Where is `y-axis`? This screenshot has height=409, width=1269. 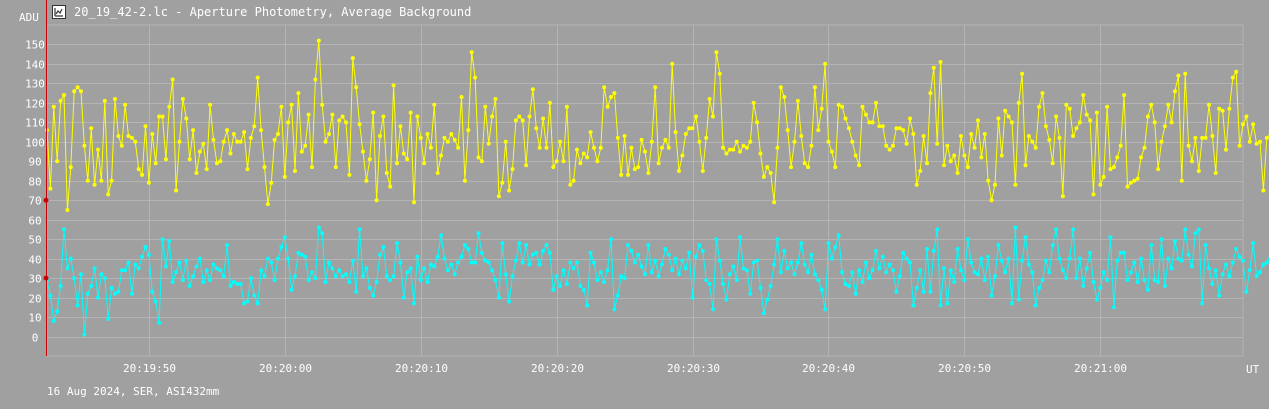
y-axis is located at coordinates (46, 178).